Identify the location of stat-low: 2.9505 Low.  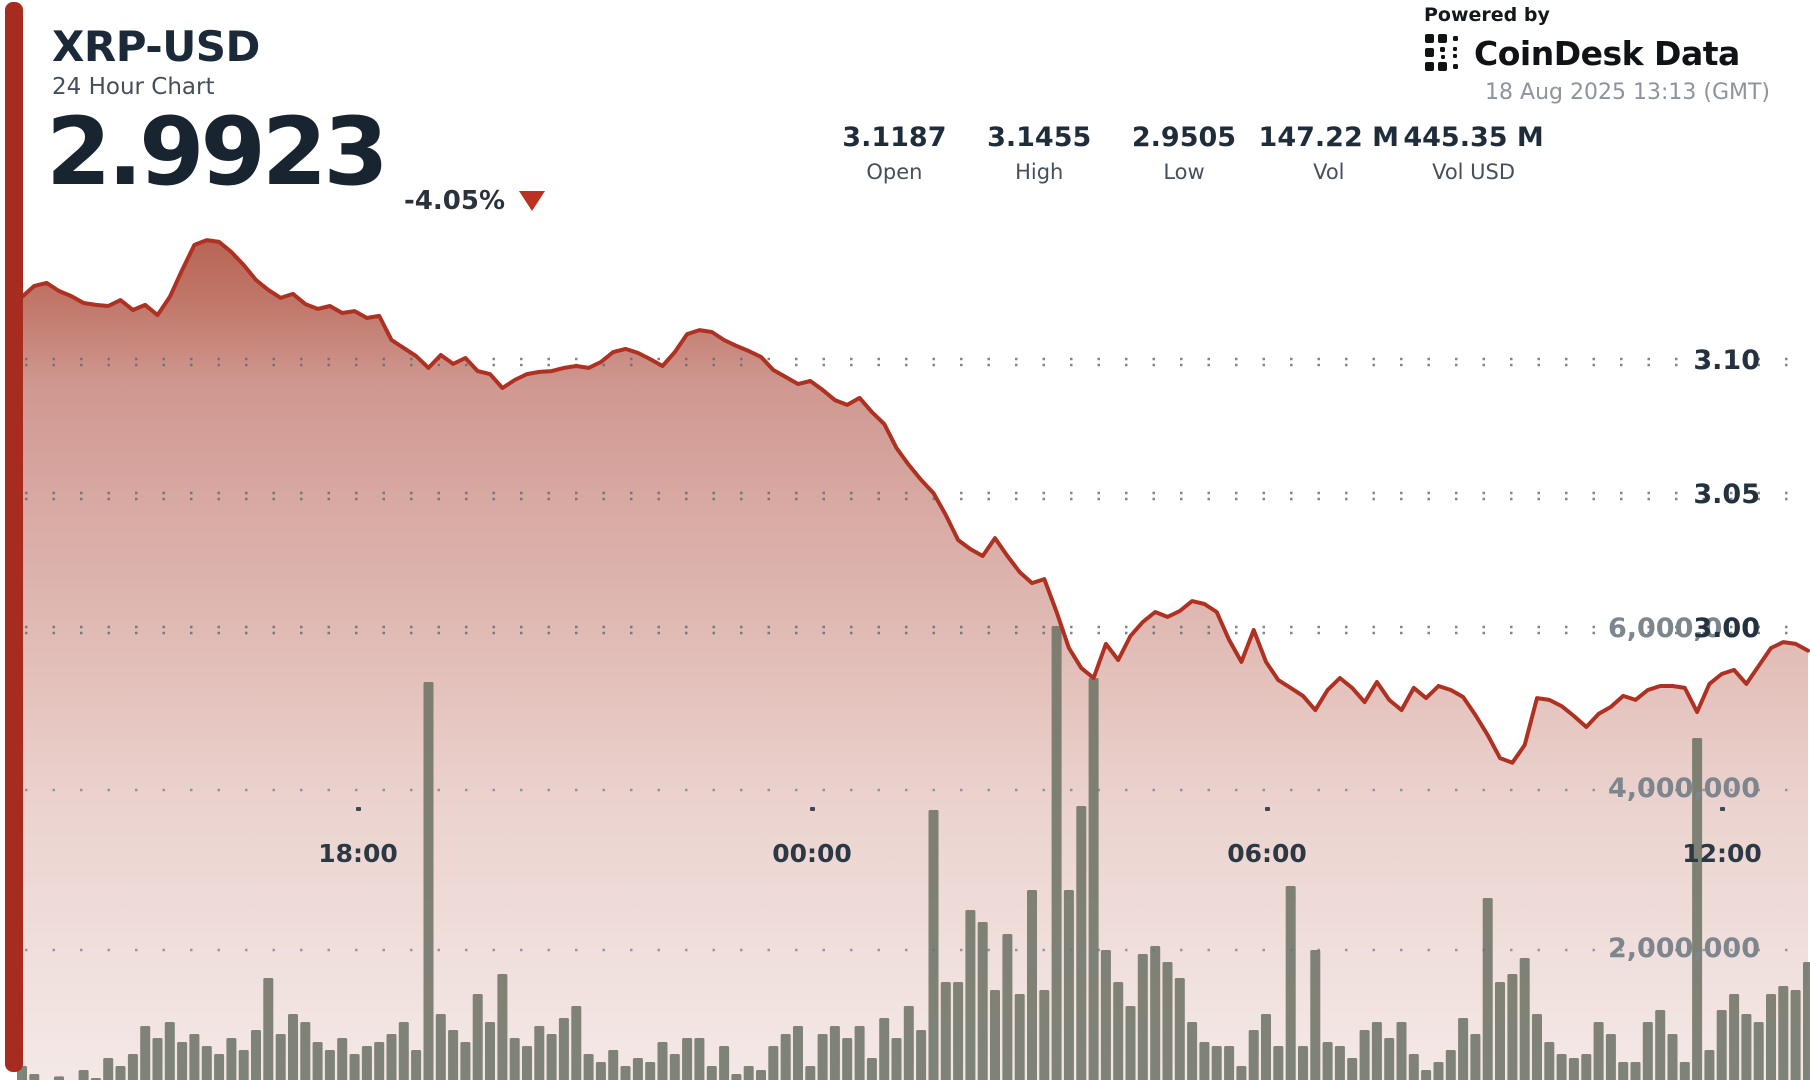
(1184, 153).